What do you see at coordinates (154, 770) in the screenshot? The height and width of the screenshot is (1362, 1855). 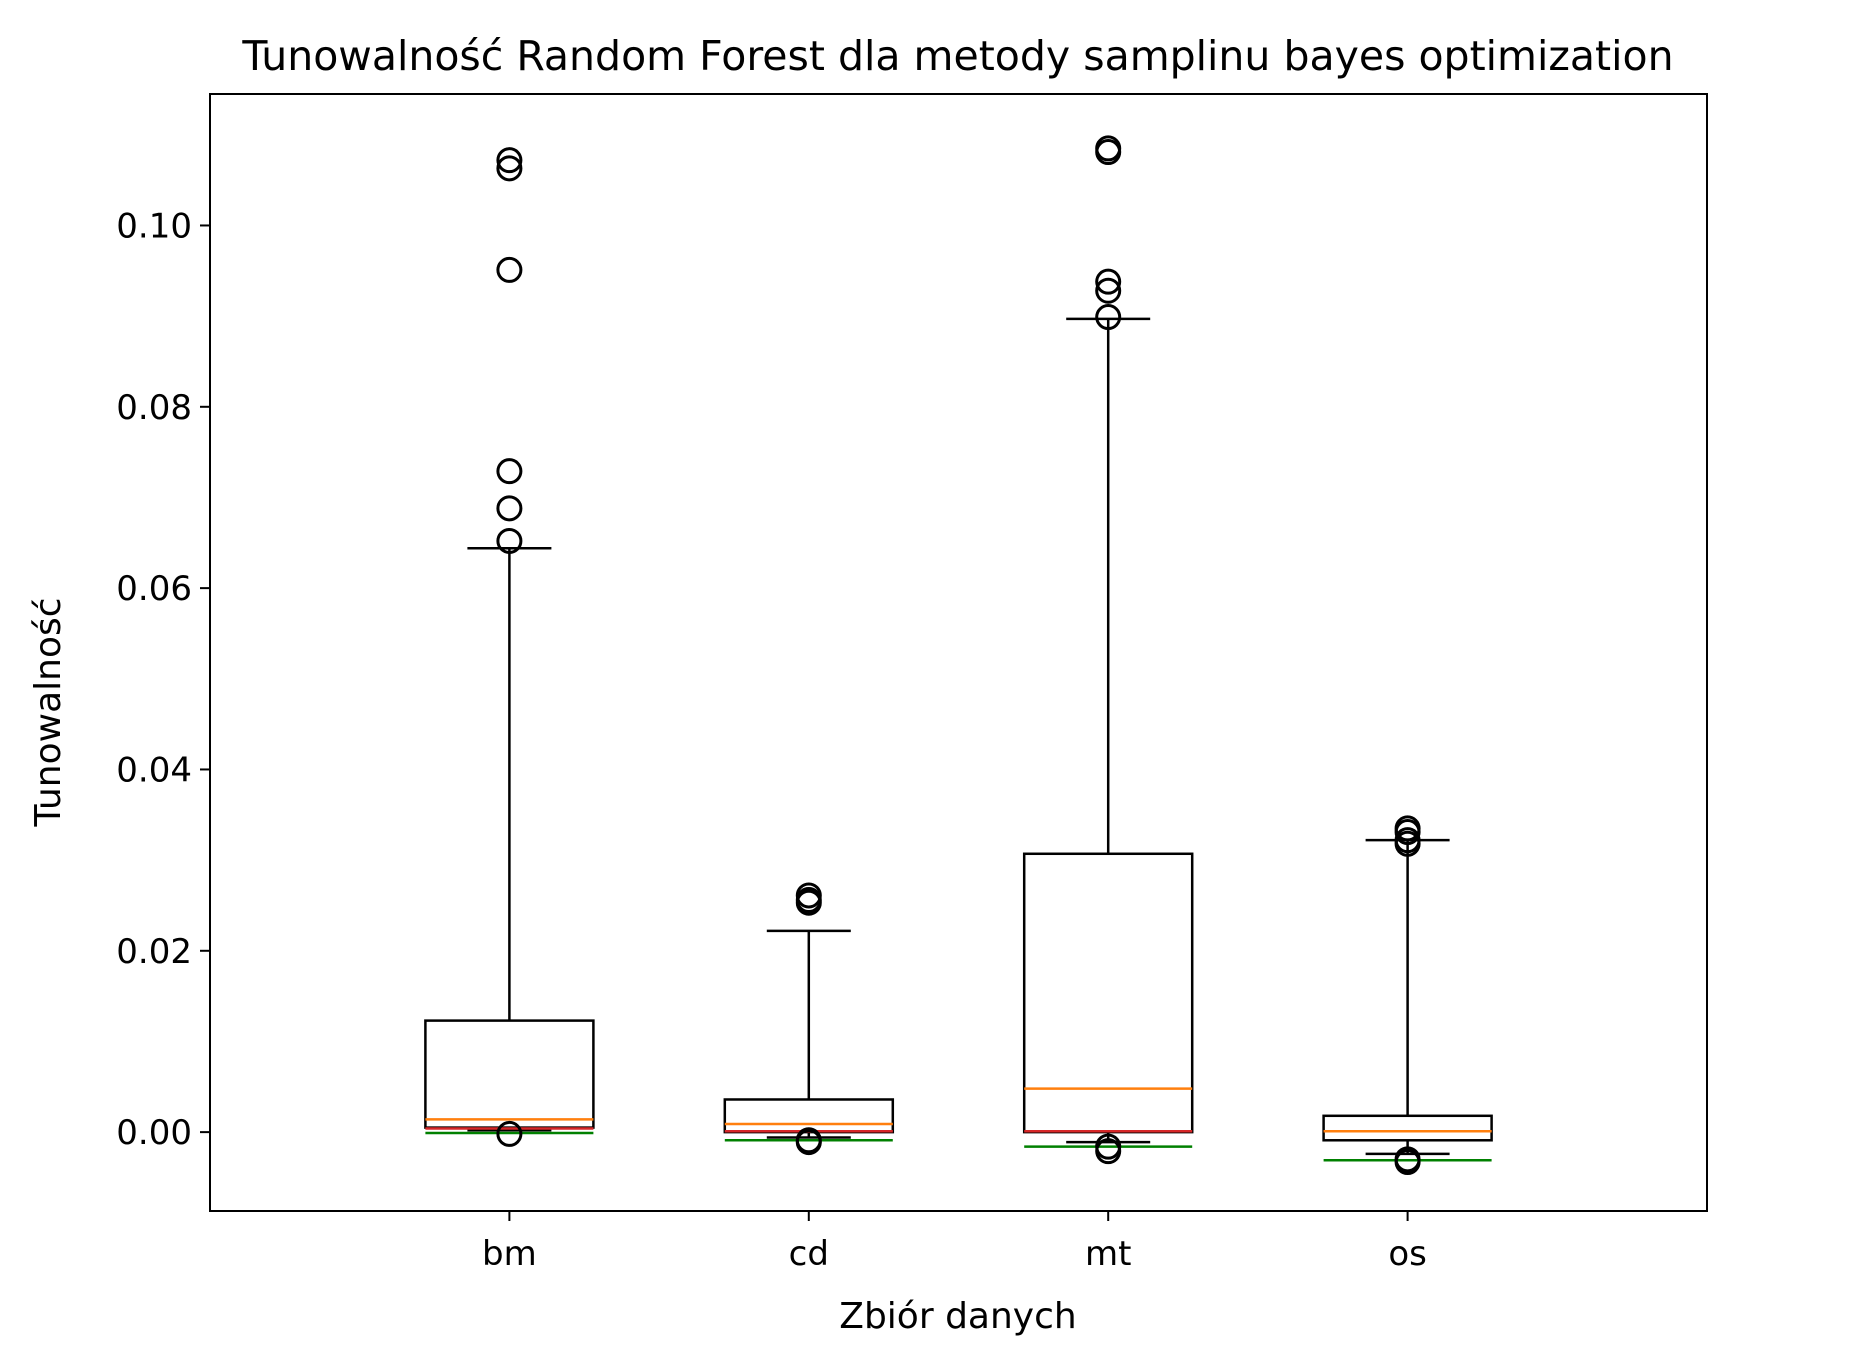 I see `y-tick-label: 0.04` at bounding box center [154, 770].